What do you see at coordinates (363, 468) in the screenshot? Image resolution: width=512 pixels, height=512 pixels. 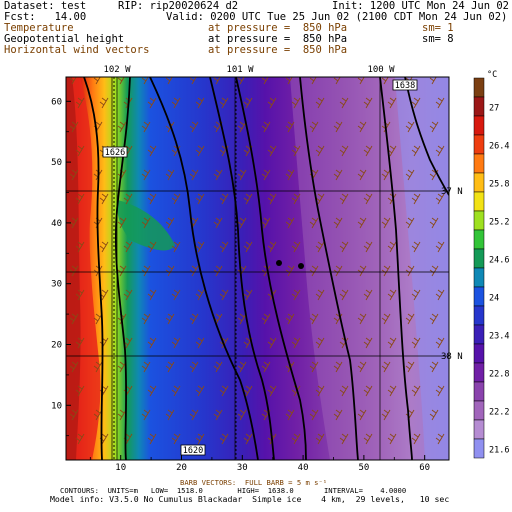 I see `x-tick-label: 50` at bounding box center [363, 468].